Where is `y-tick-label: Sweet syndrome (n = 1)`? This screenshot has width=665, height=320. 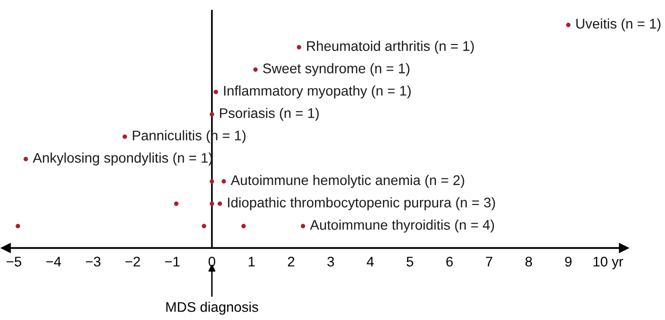
y-tick-label: Sweet syndrome (n = 1) is located at coordinates (336, 69).